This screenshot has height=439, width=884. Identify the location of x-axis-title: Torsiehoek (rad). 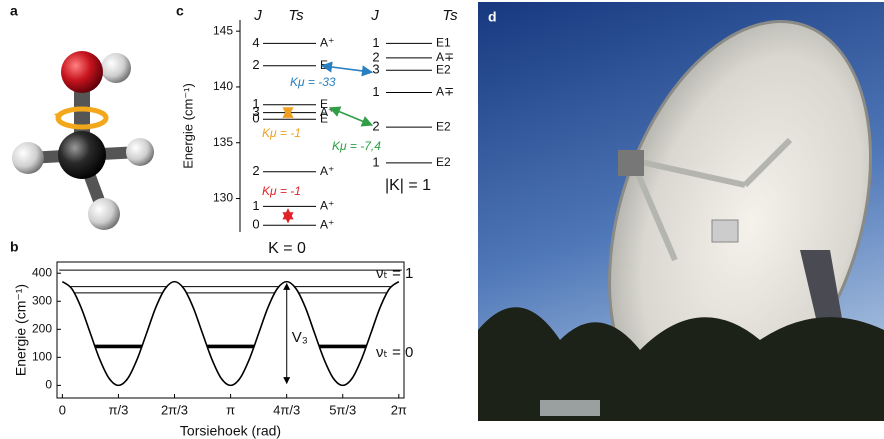
(230, 431).